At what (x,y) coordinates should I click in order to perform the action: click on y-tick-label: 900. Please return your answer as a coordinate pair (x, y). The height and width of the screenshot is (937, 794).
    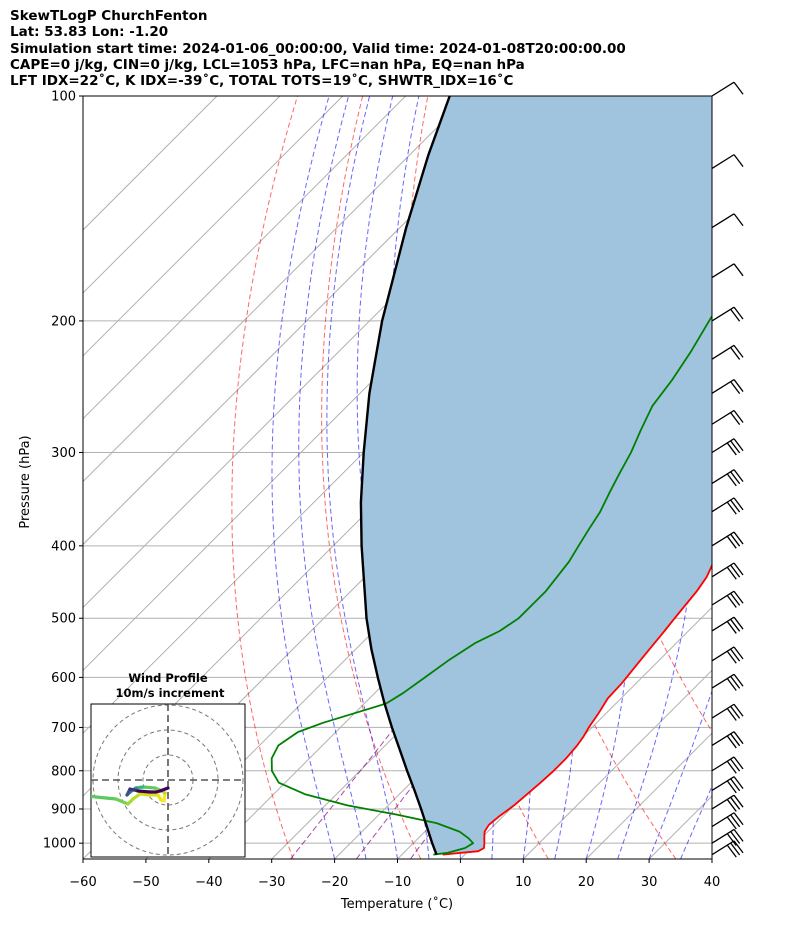
    Looking at the image, I should click on (63, 809).